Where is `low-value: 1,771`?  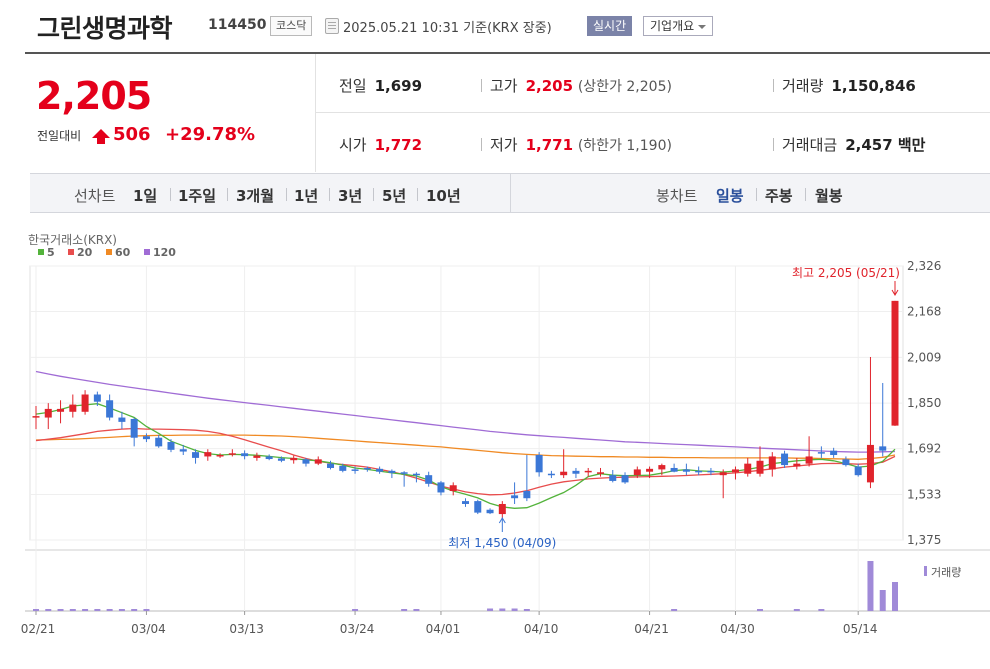 low-value: 1,771 is located at coordinates (549, 145).